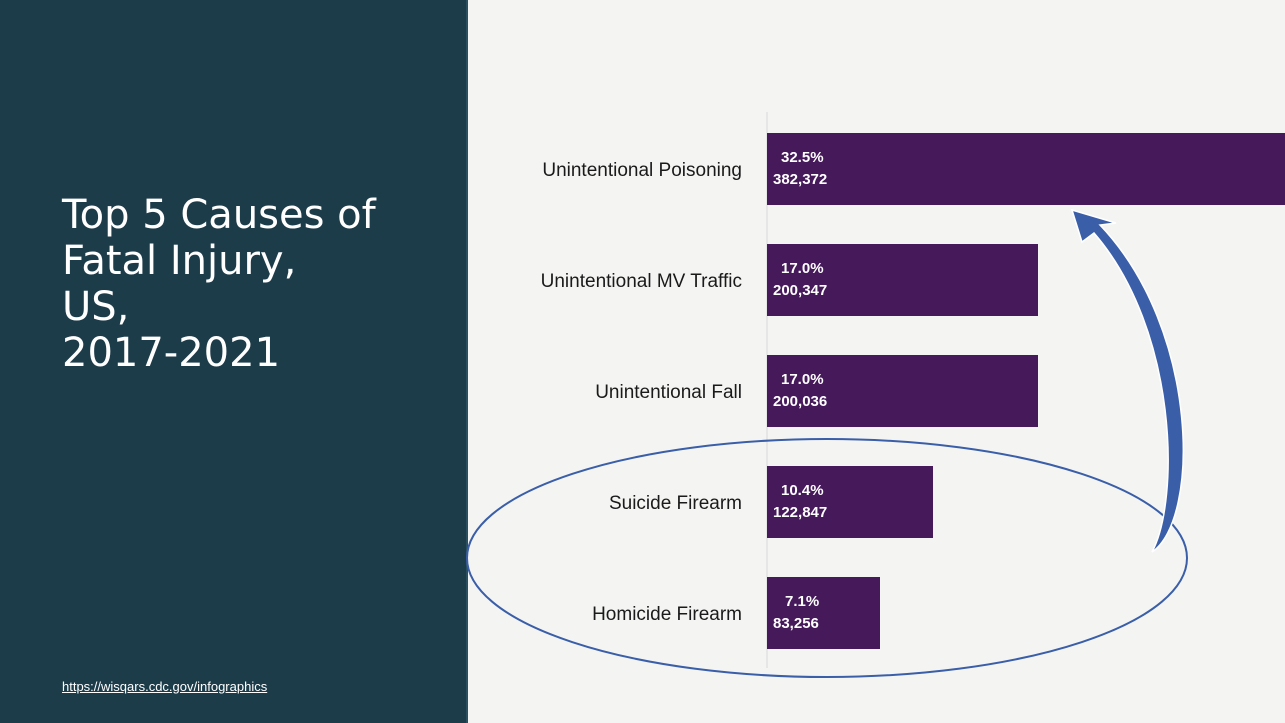  What do you see at coordinates (802, 490) in the screenshot?
I see `percent-label: 10.4%` at bounding box center [802, 490].